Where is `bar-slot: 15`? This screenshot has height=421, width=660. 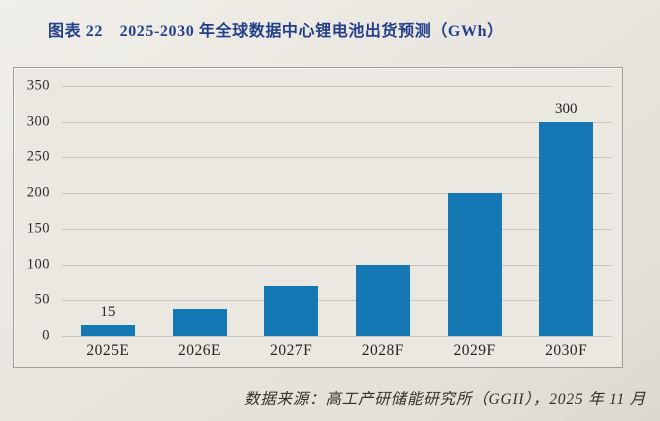
bar-slot: 15 is located at coordinates (108, 211).